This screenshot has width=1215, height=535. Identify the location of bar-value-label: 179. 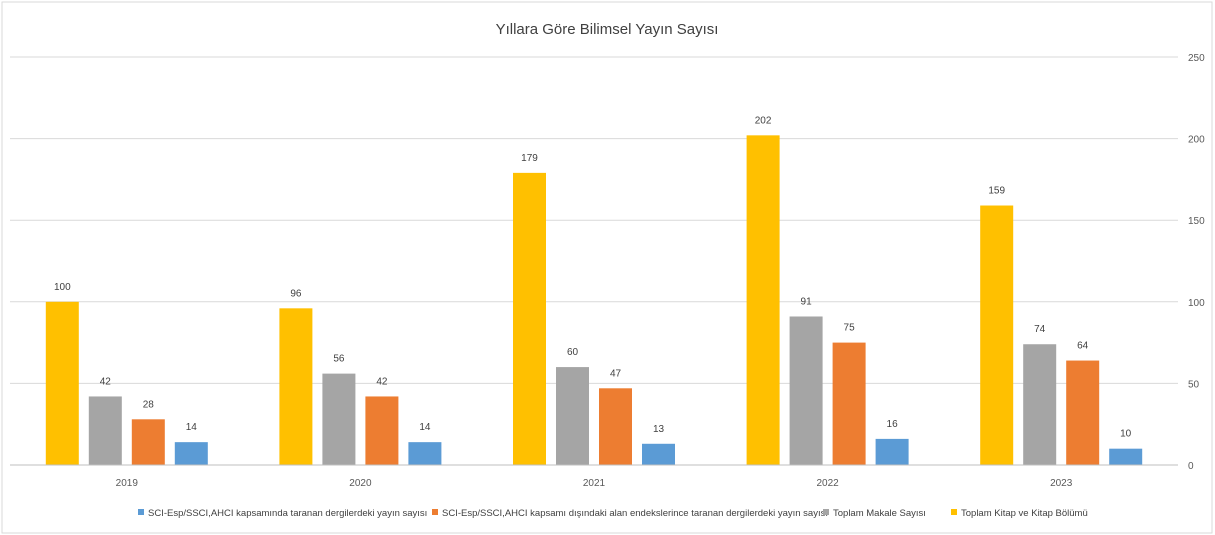
(529, 158).